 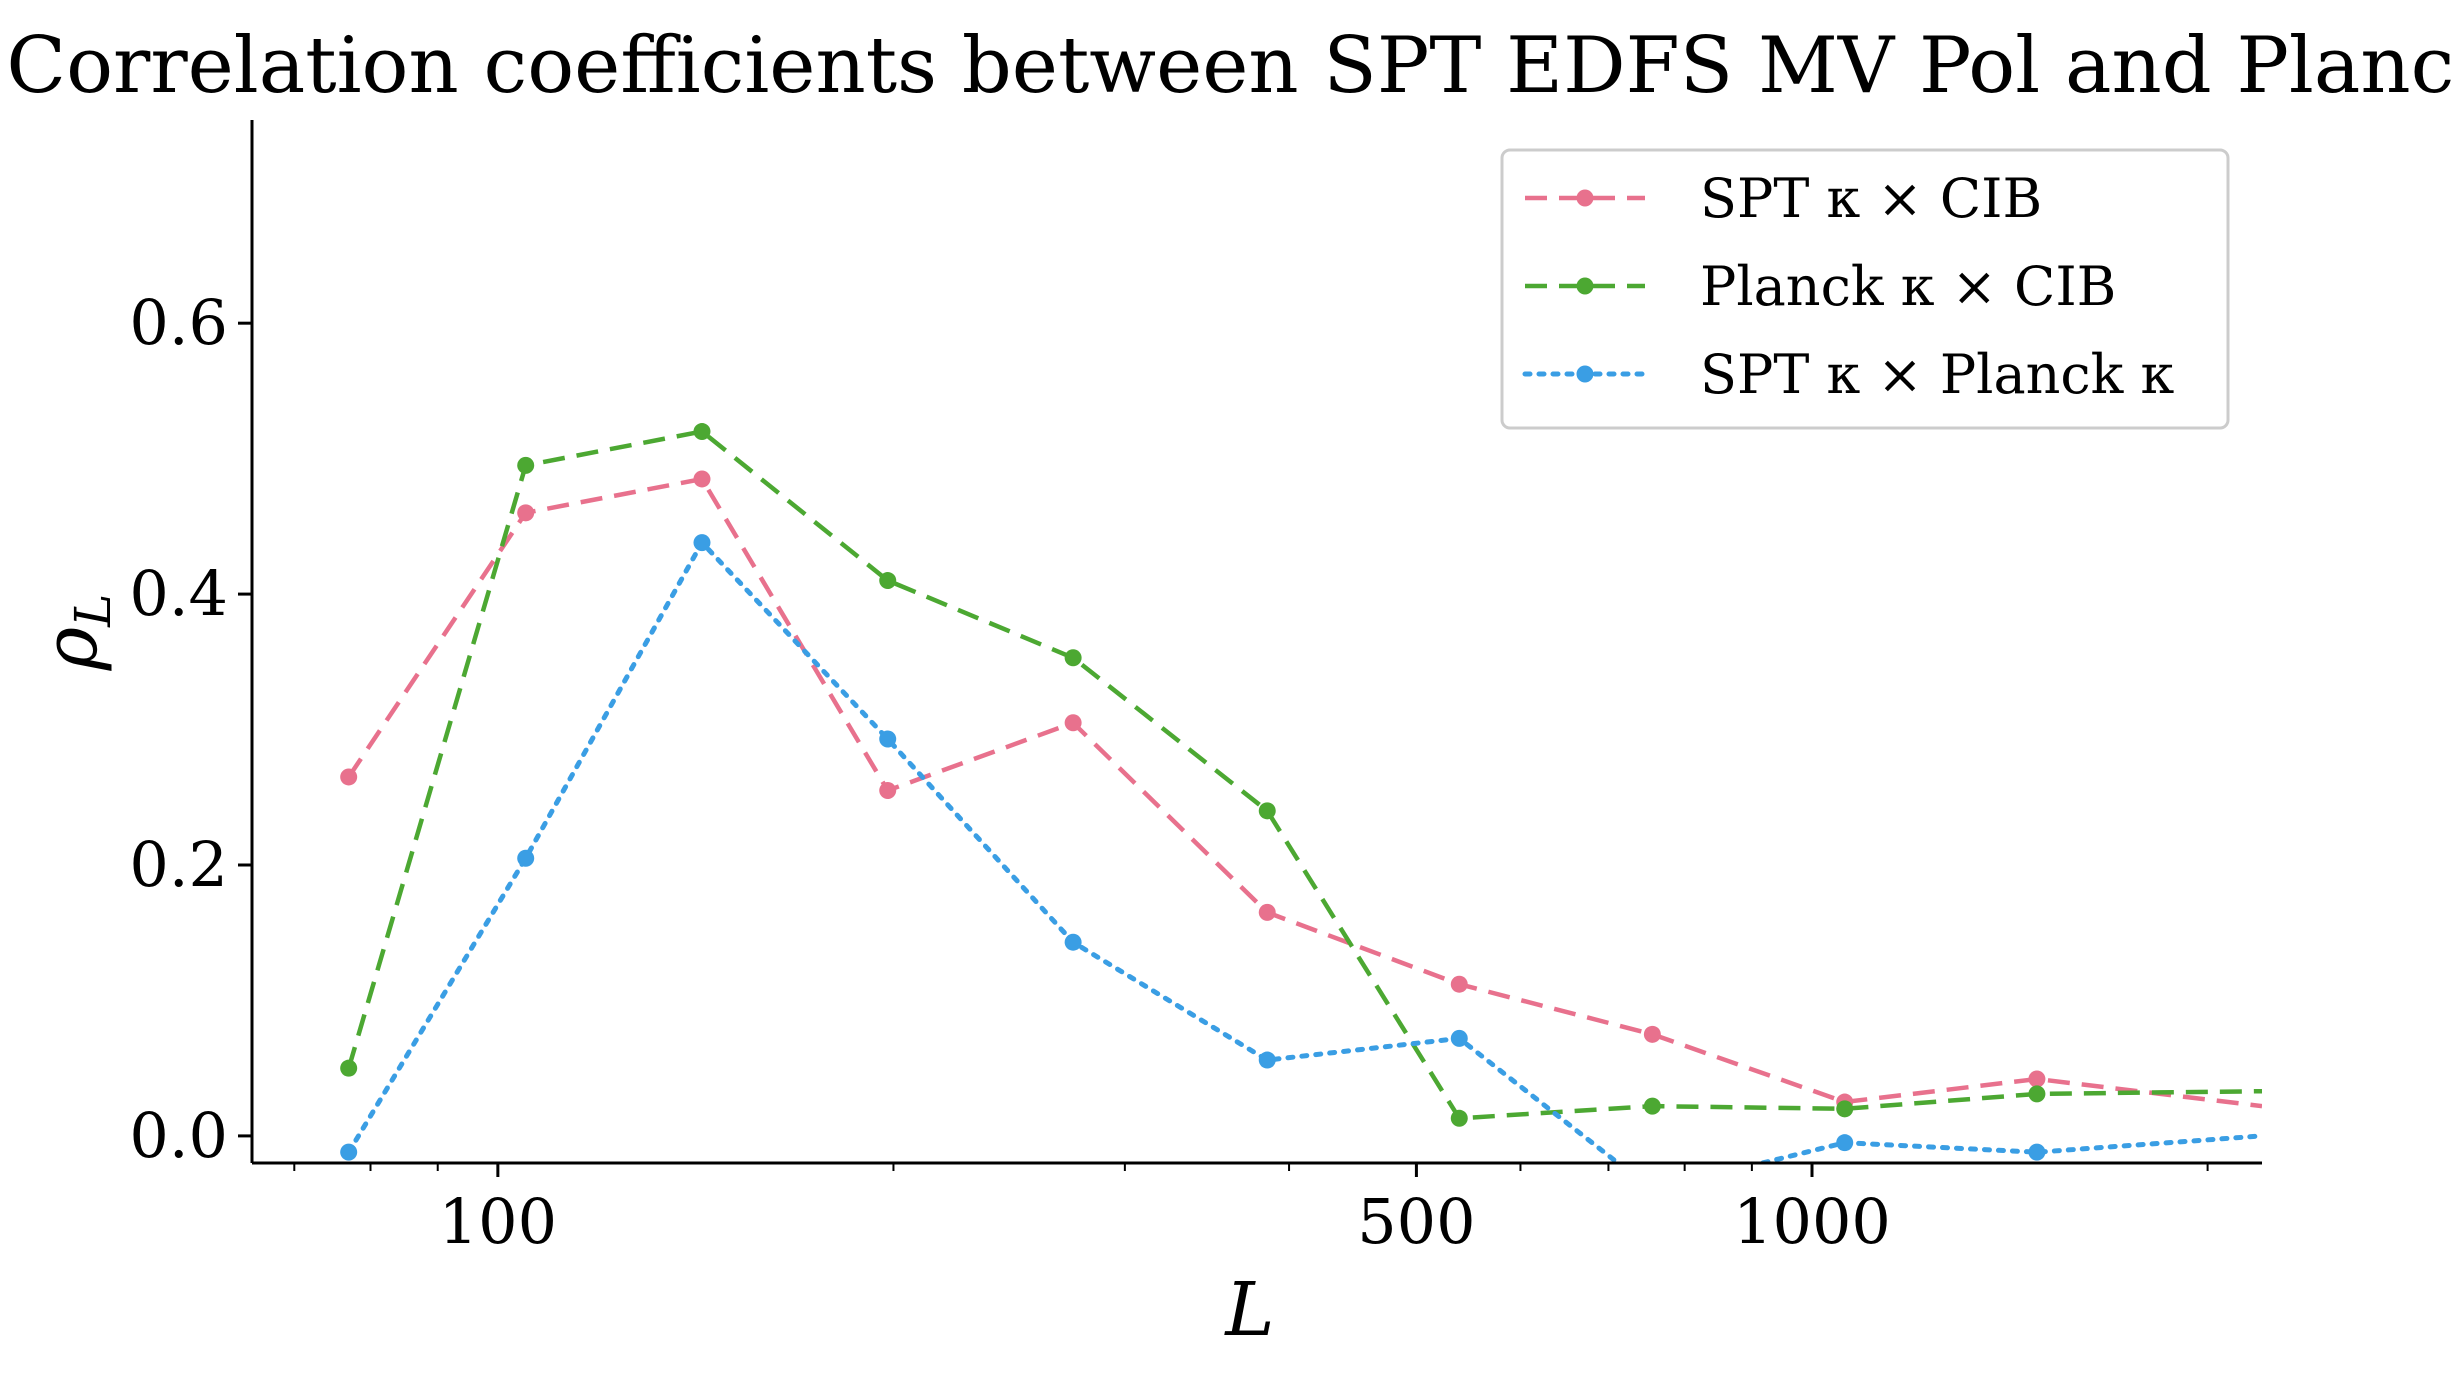 I want to click on legend-label-2: SPT κ × Planck κ, so click(x=1937, y=374).